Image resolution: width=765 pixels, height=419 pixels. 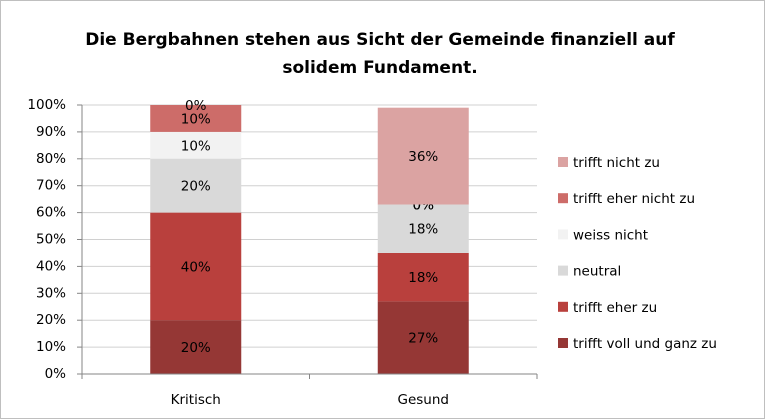 I want to click on y-tick-label: 10%, so click(x=51, y=347).